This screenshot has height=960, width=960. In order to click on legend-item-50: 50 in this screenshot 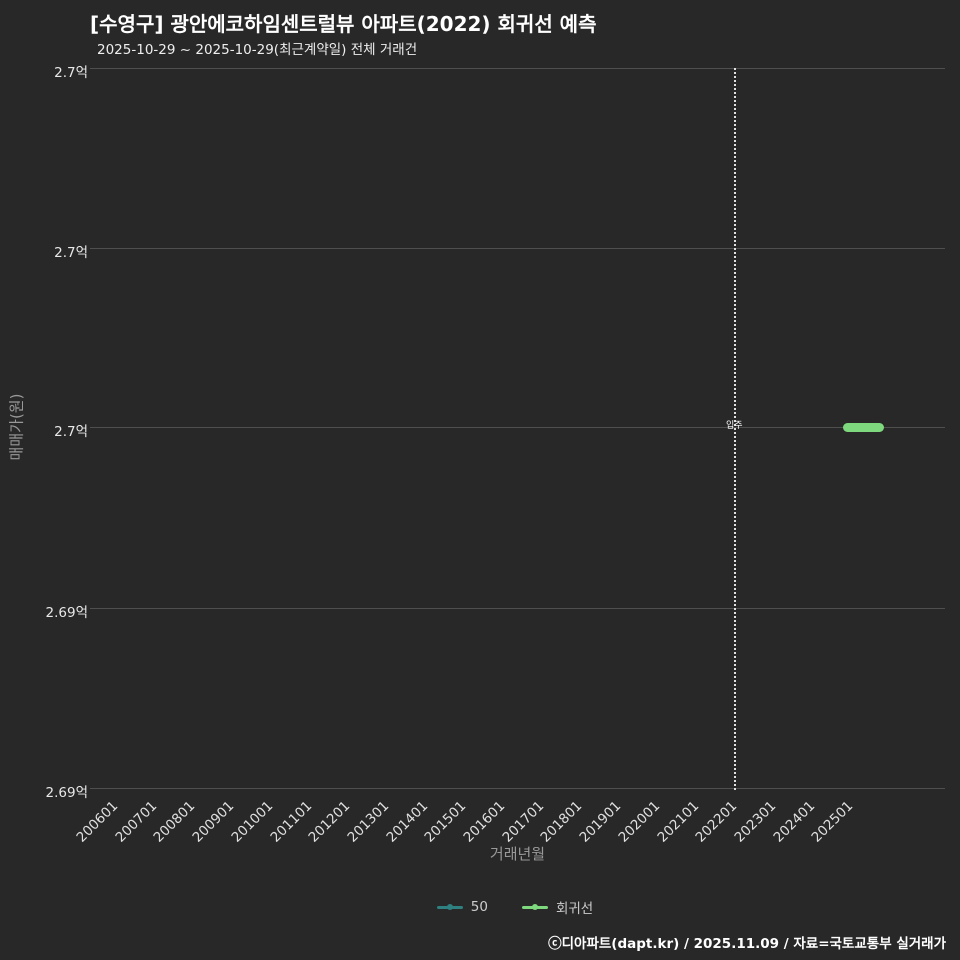, I will do `click(462, 907)`.